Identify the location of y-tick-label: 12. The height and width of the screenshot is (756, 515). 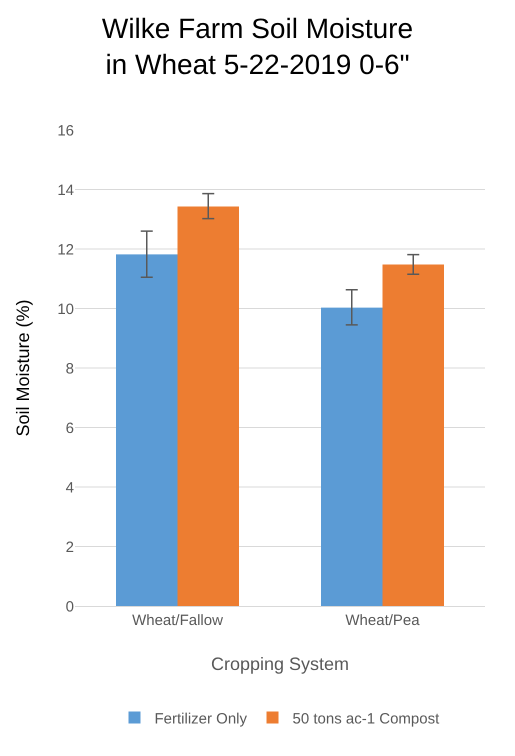
(65, 249).